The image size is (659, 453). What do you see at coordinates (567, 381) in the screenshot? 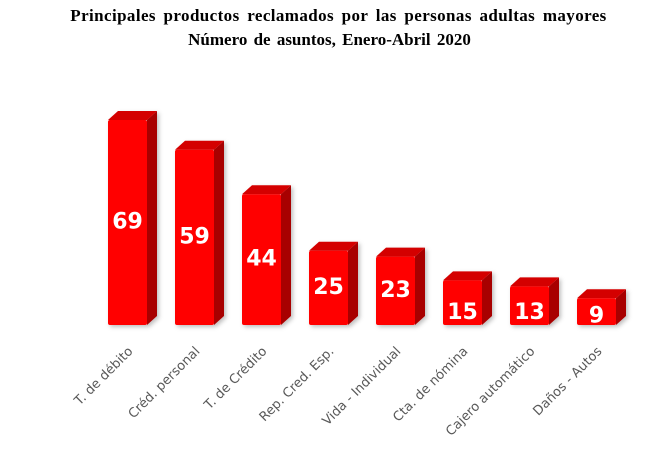
I see `x-tick-label: Daños - Autos` at bounding box center [567, 381].